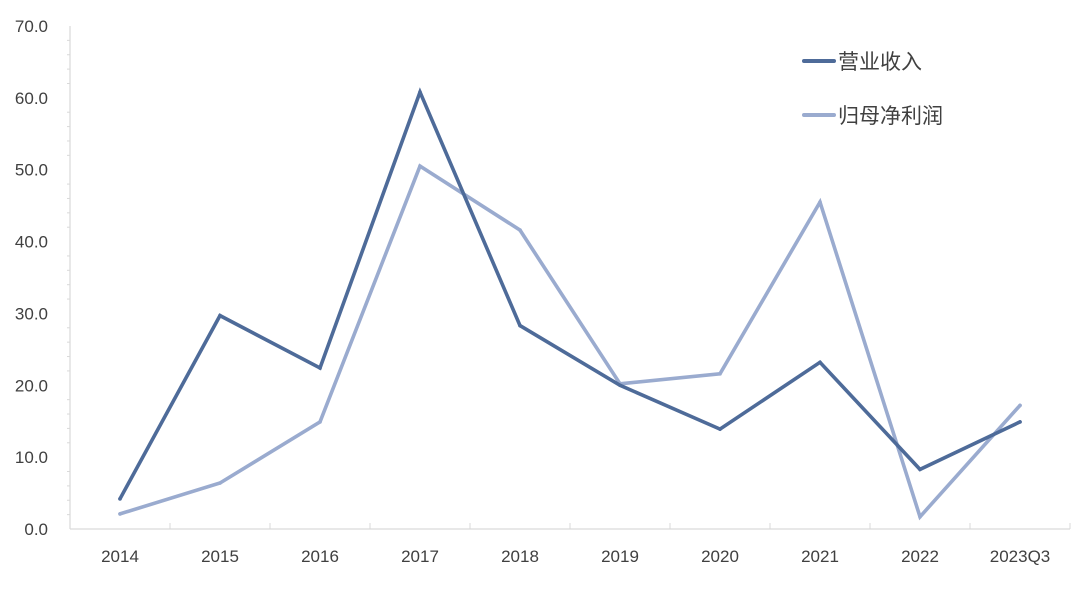  I want to click on x-tick-label: 2022, so click(920, 556).